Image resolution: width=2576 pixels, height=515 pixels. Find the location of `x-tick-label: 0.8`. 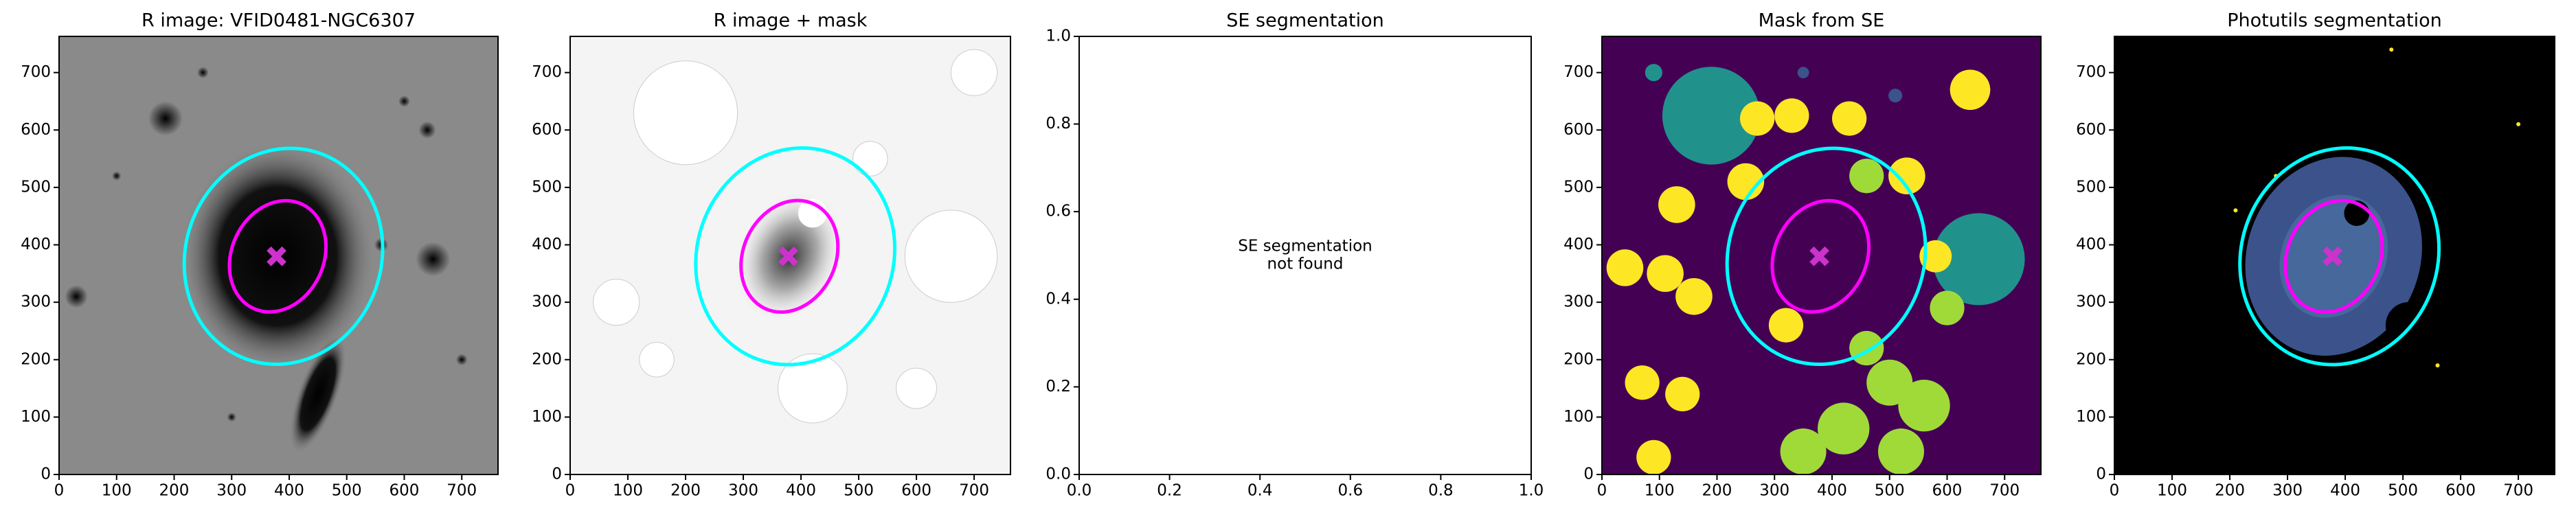

x-tick-label: 0.8 is located at coordinates (1441, 491).